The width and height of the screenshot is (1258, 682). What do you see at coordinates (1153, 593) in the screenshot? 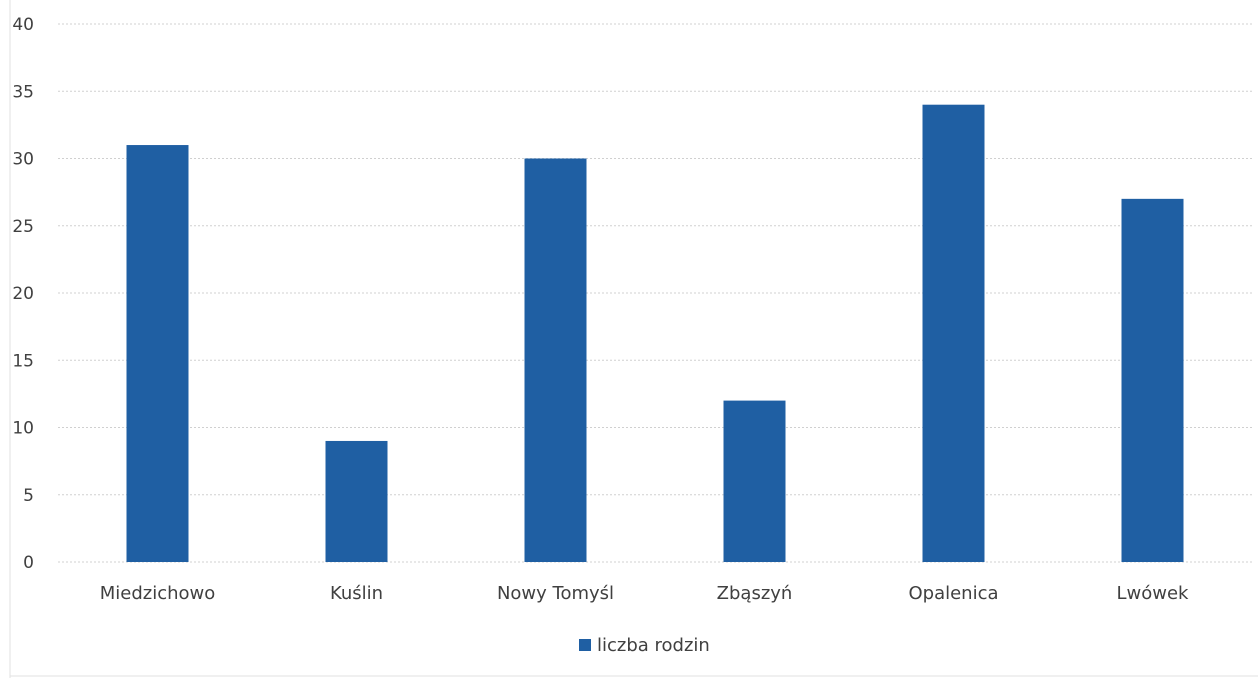
I see `x-category-label: Lwówek` at bounding box center [1153, 593].